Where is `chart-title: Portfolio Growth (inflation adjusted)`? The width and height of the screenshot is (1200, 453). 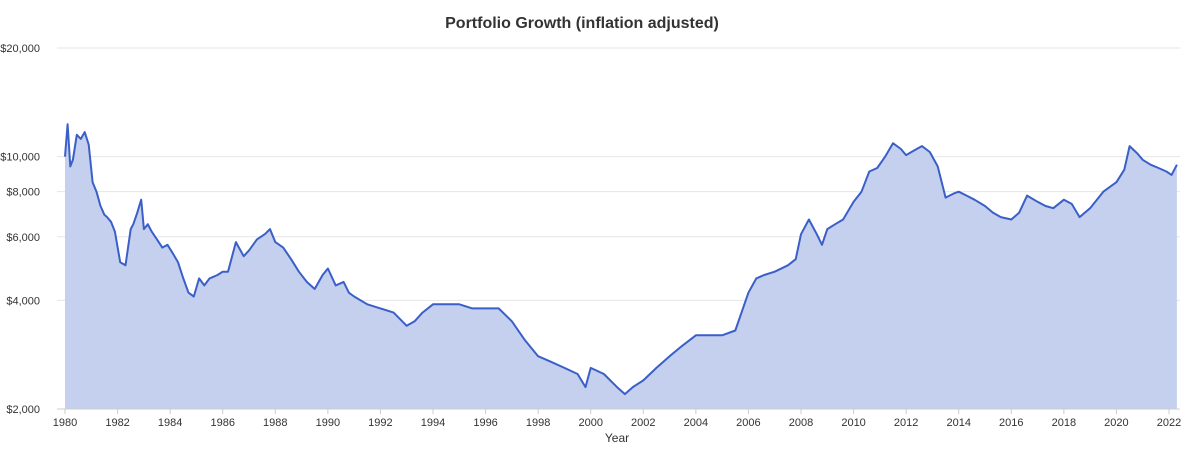 chart-title: Portfolio Growth (inflation adjusted) is located at coordinates (582, 23).